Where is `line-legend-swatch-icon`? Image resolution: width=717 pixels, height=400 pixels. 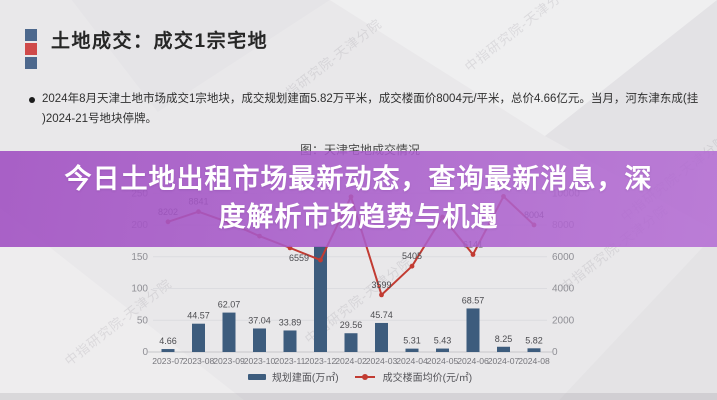 line-legend-swatch-icon is located at coordinates (364, 376).